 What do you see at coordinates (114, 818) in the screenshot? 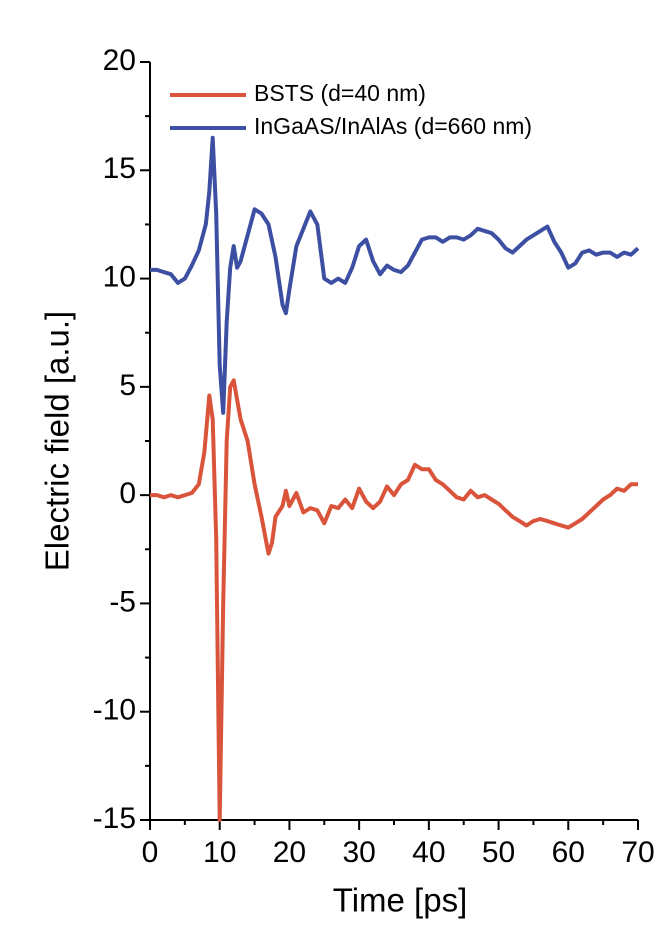
I see `y-tick-label: -15` at bounding box center [114, 818].